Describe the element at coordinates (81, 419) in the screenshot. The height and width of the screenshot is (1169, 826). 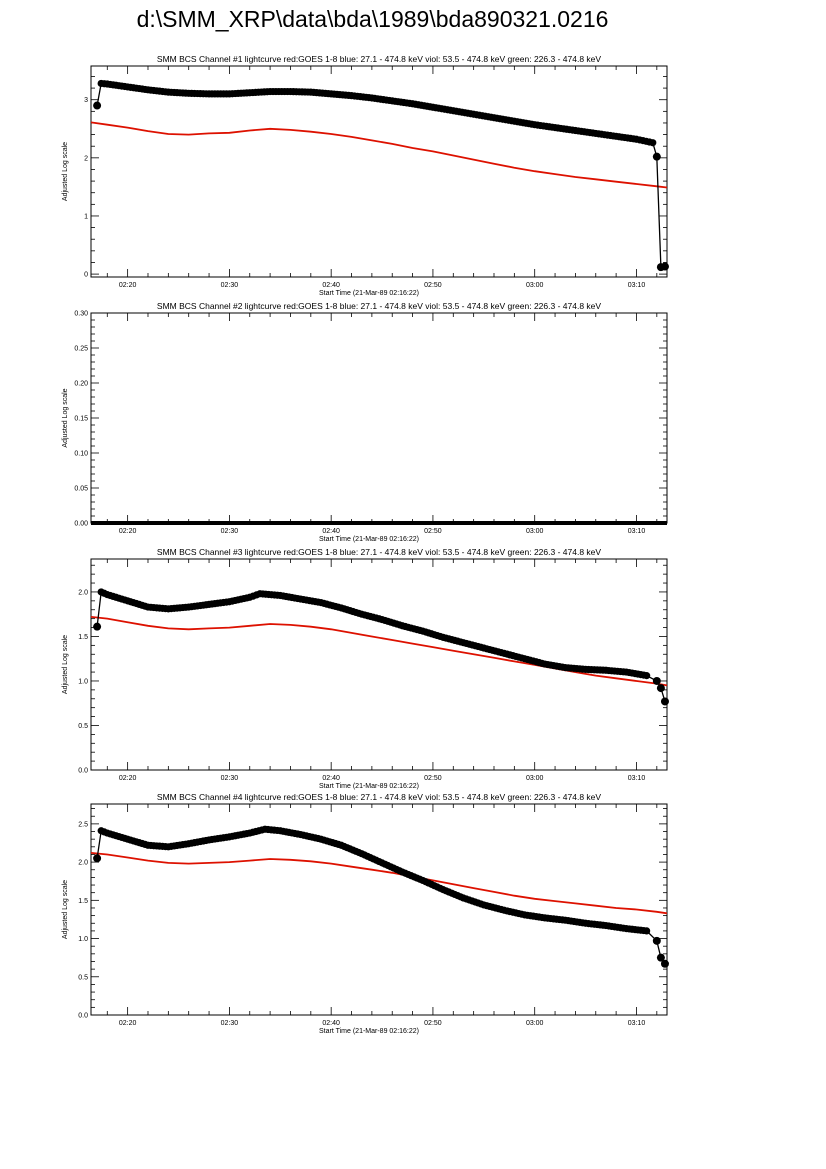
I see `y-tick-label: 0.15` at that location.